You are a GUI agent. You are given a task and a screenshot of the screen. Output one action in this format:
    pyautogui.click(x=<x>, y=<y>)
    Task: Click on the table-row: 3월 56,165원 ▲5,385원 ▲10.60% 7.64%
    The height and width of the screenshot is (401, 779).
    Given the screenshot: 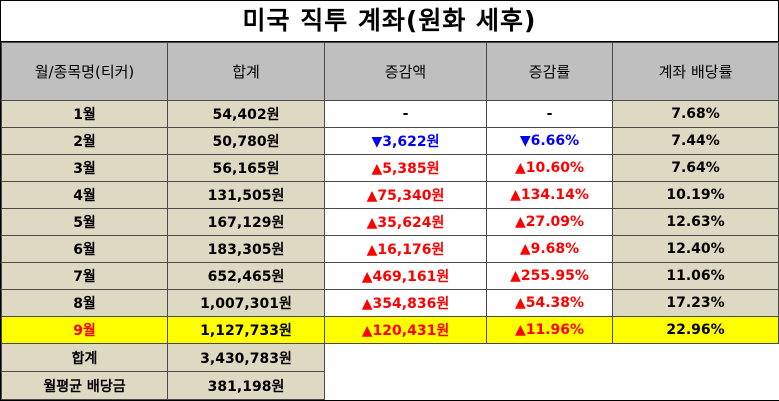 What is the action you would take?
    pyautogui.click(x=390, y=168)
    